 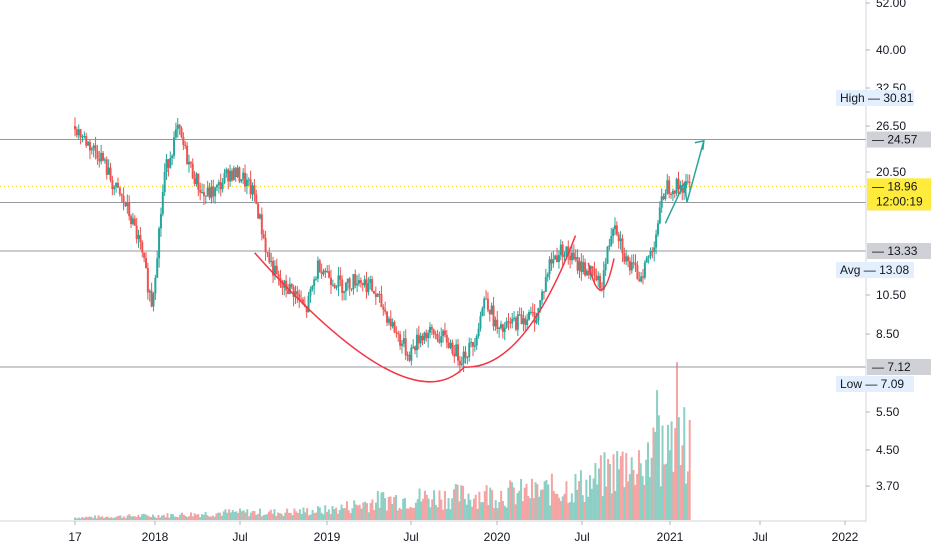 I want to click on price-tick-label: 26.50, so click(x=891, y=126).